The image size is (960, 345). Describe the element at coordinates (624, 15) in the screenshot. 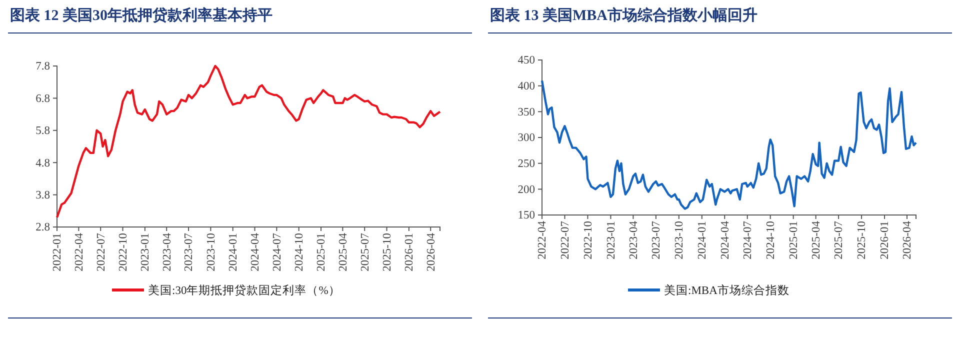

I see `chart-title: 图表 13 美国MBA市场综合指数小幅回升` at that location.